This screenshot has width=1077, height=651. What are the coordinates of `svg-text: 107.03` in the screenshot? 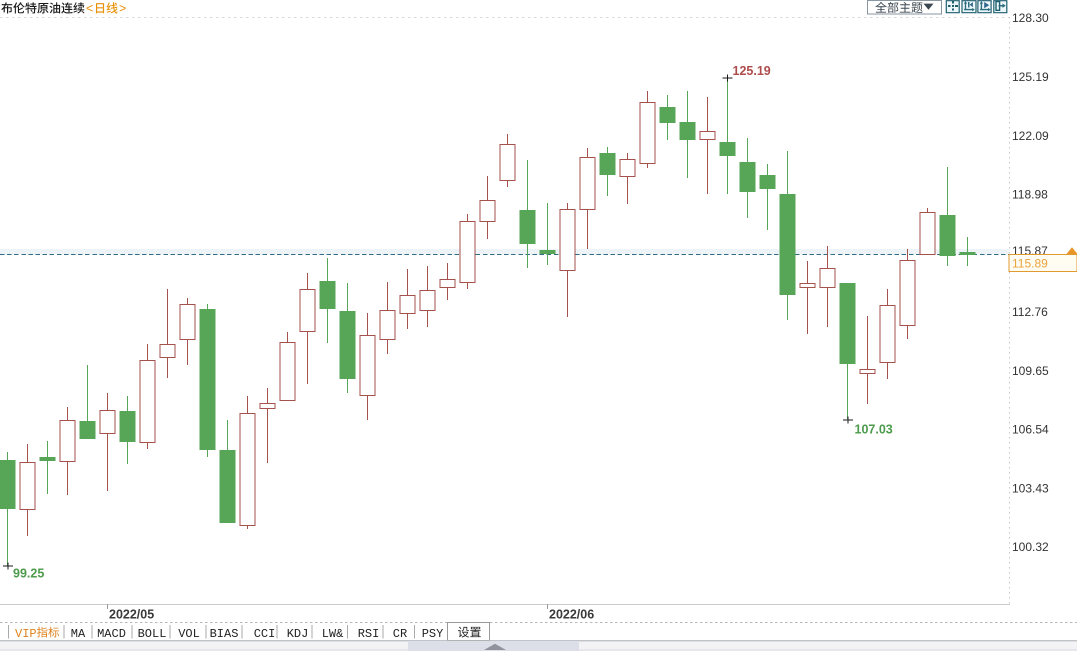 It's located at (874, 430).